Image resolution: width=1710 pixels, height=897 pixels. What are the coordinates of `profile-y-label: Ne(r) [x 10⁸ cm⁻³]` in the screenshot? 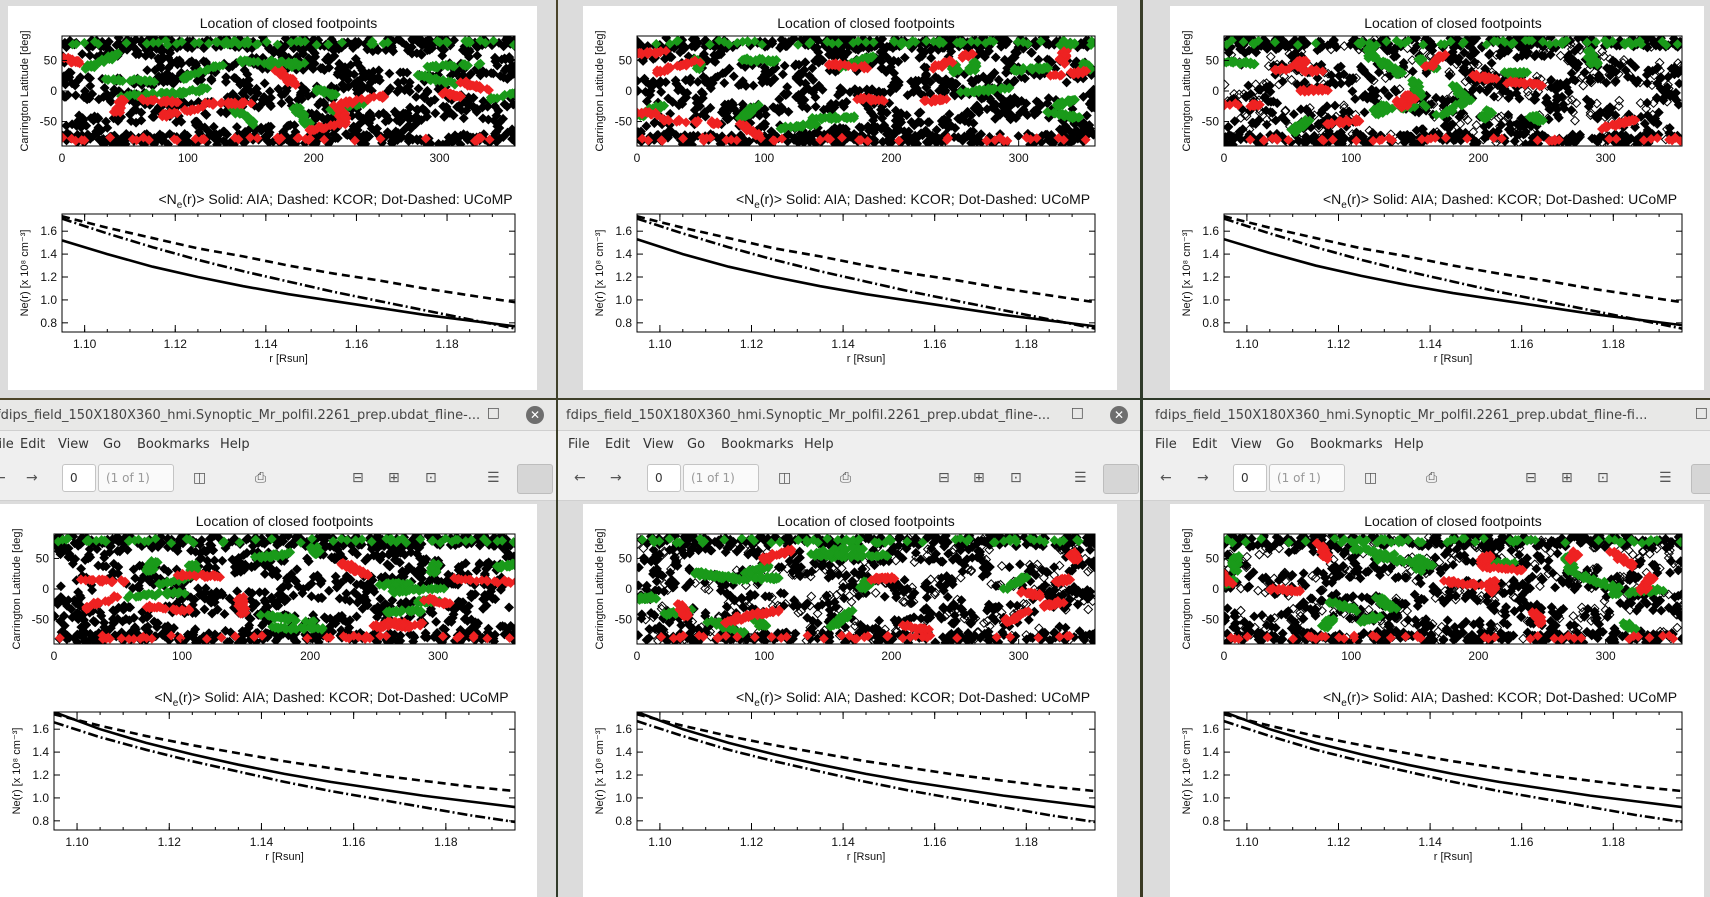 It's located at (25, 273).